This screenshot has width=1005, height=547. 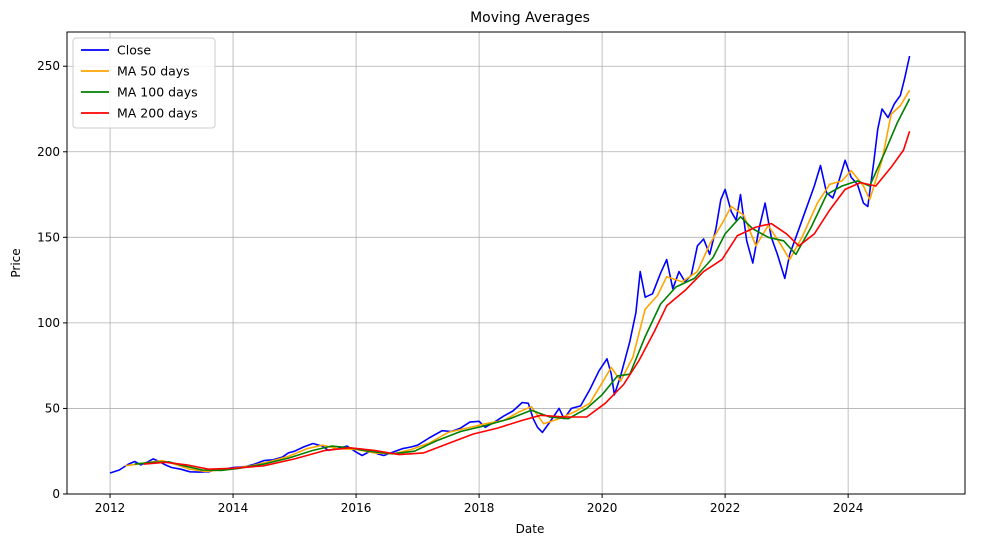 What do you see at coordinates (48, 152) in the screenshot?
I see `y-tick-label: 200` at bounding box center [48, 152].